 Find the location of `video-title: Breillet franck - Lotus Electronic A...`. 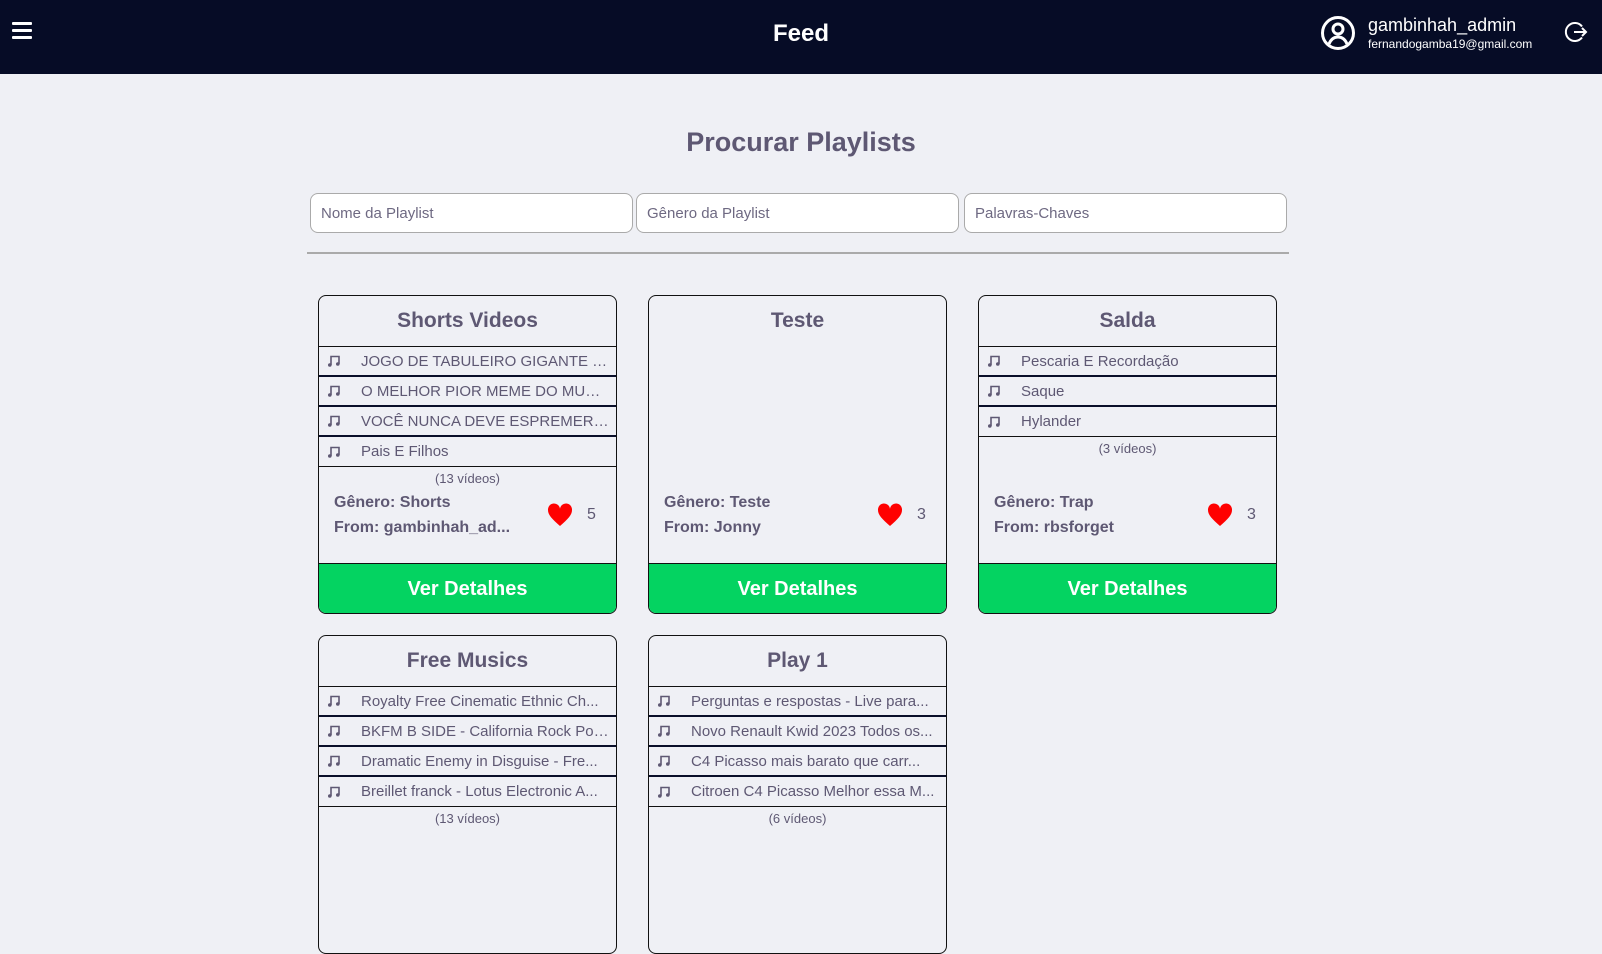

video-title: Breillet franck - Lotus Electronic A... is located at coordinates (479, 791).